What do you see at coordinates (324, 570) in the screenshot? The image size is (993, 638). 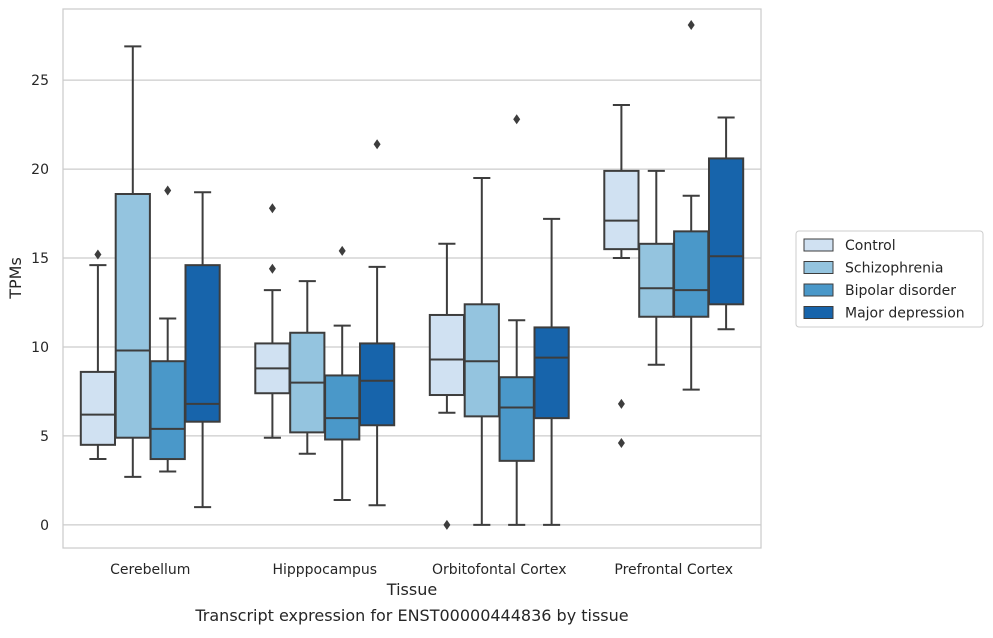 I see `x-tick-label: Hipppocampus` at bounding box center [324, 570].